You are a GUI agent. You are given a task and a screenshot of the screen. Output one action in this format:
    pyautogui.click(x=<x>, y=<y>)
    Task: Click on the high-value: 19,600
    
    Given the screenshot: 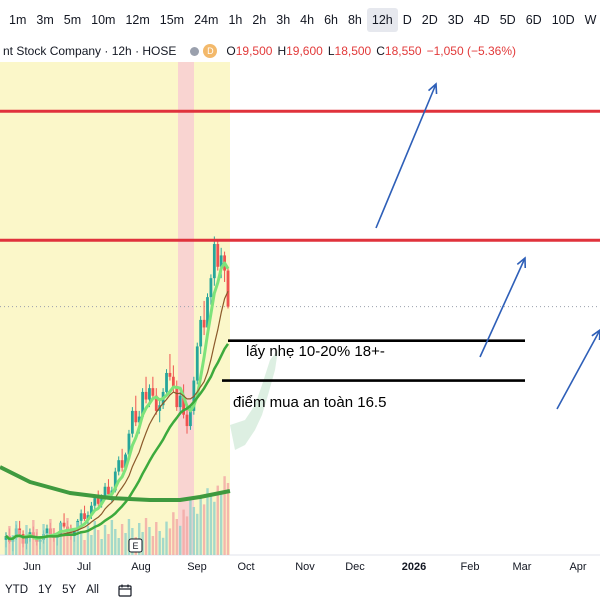 What is the action you would take?
    pyautogui.click(x=304, y=51)
    